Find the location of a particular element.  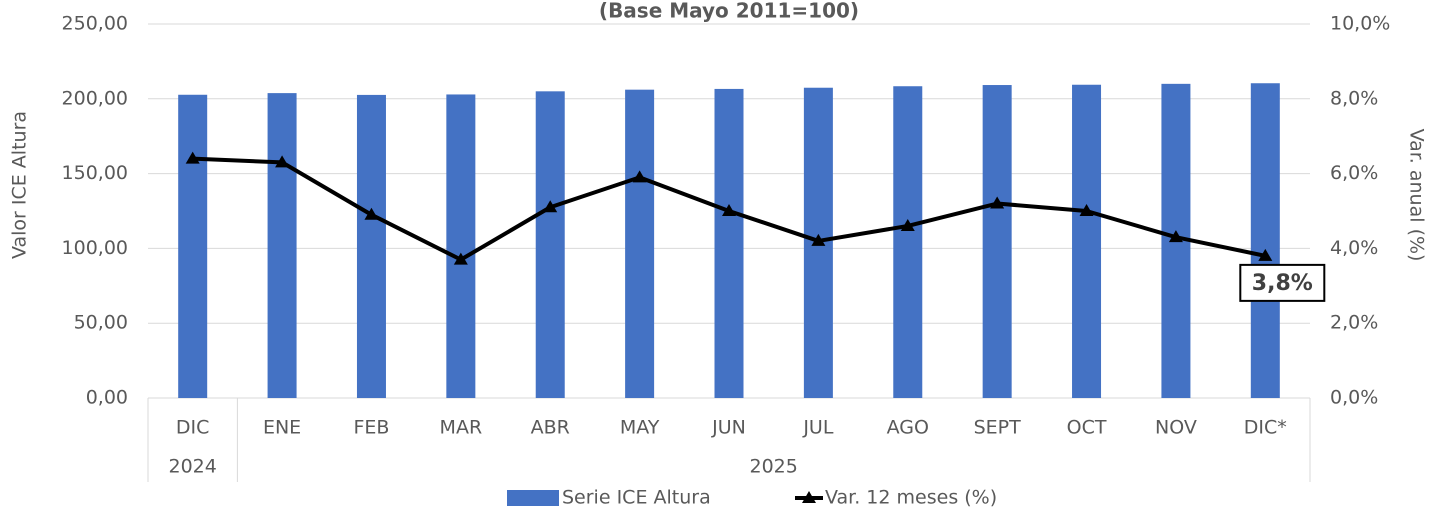

legend-label: Var. 12 meses (%) is located at coordinates (911, 498).